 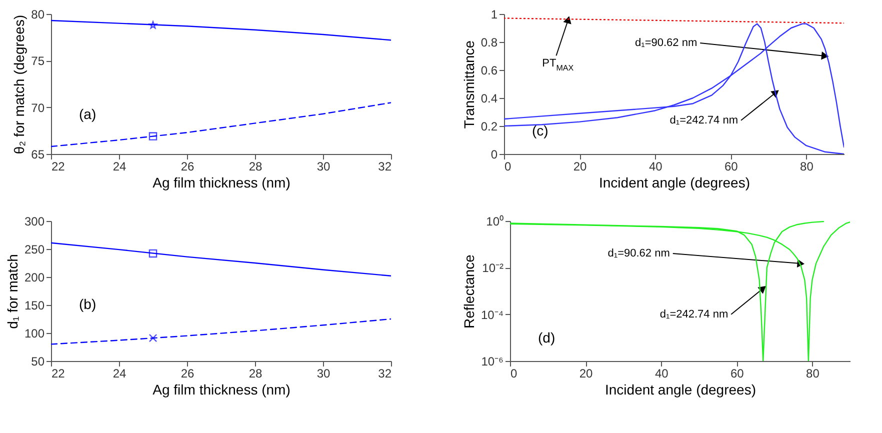 I want to click on y-tick-label: 65, so click(x=38, y=155).